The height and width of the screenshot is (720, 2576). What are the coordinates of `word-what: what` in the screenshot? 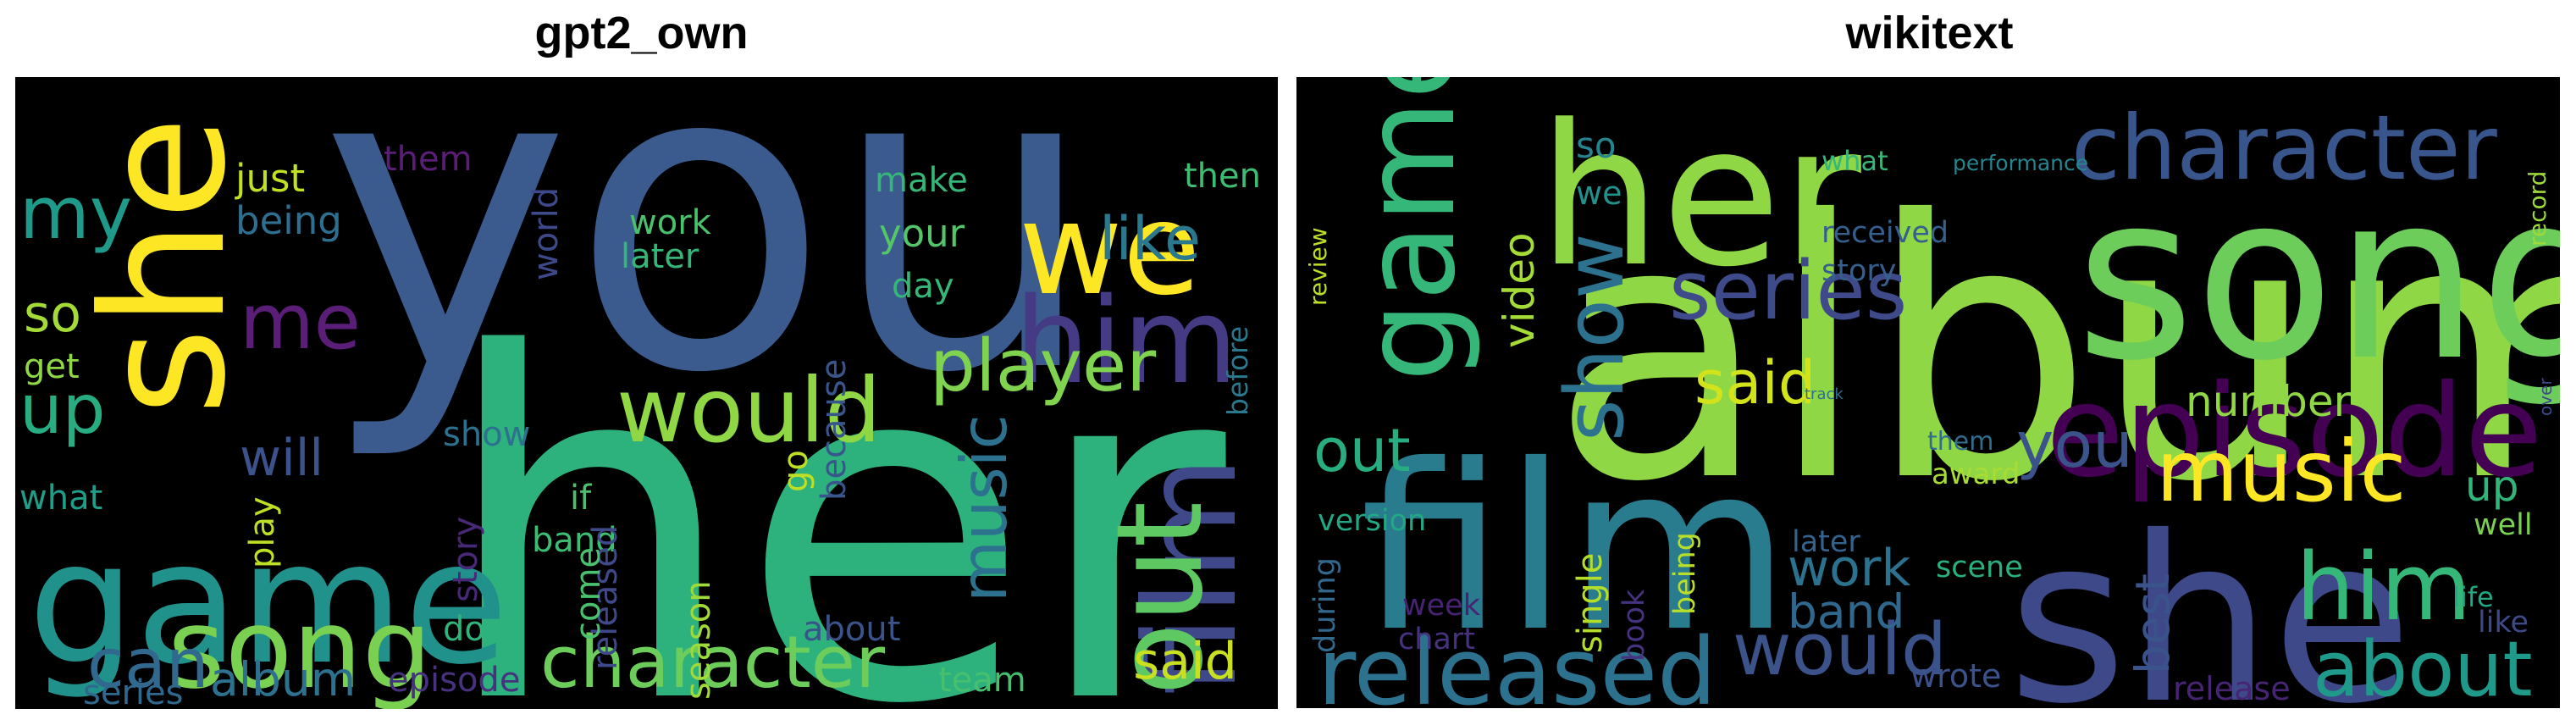 It's located at (60, 498).